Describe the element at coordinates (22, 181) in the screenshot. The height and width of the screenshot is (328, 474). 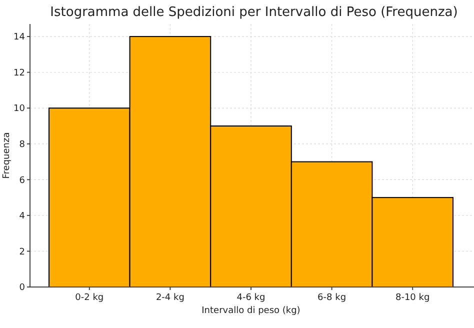
I see `y-tick-label: 6` at that location.